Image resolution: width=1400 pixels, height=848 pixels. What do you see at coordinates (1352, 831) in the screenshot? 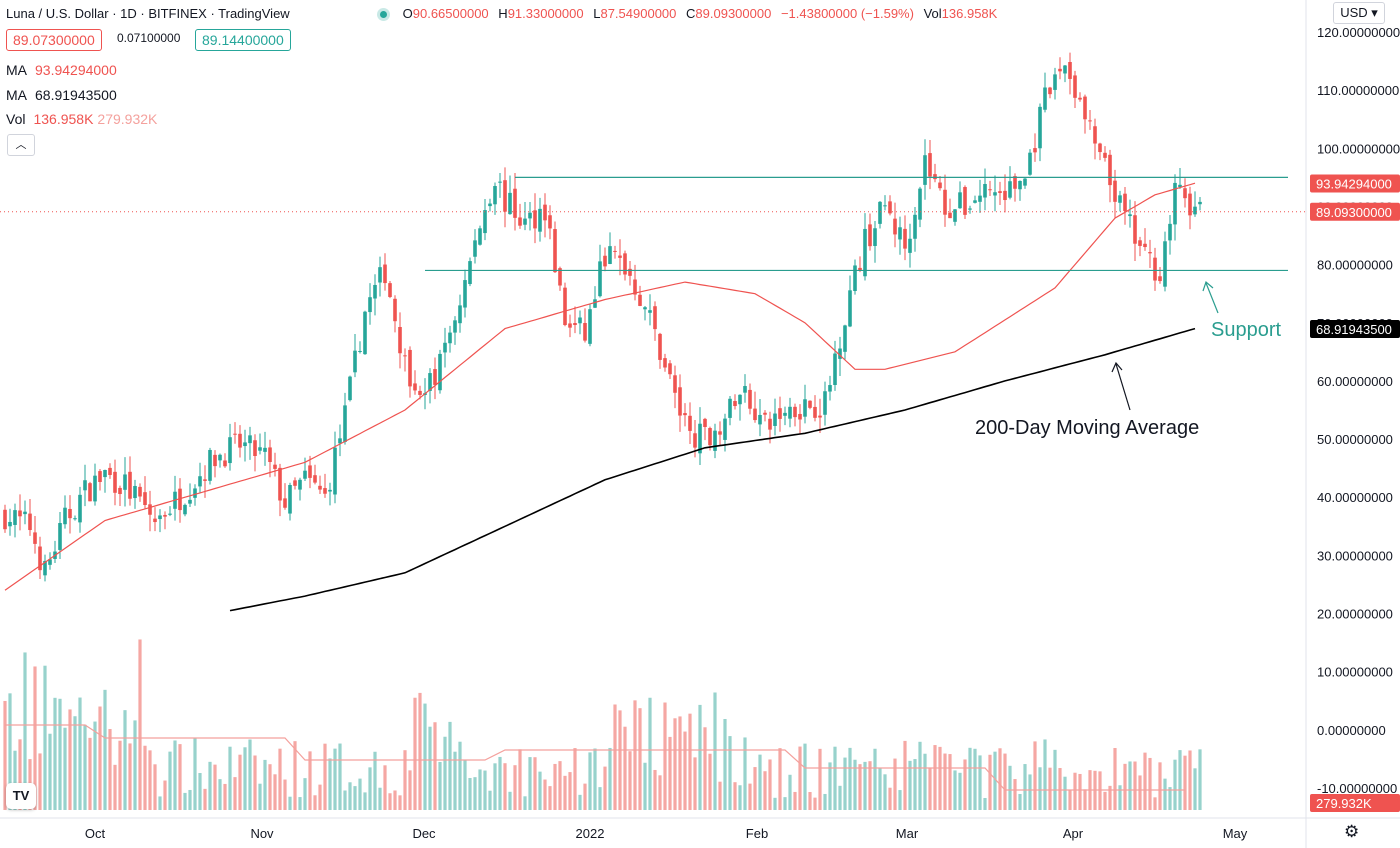
I see `gear-icon: ⚙` at bounding box center [1352, 831].